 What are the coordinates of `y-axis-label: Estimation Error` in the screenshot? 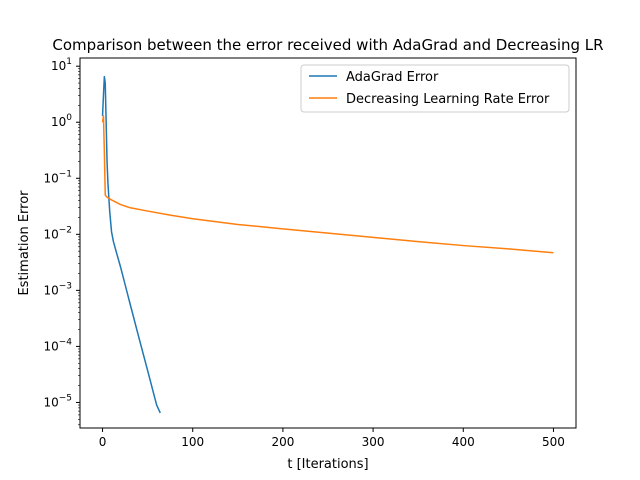 It's located at (24, 243).